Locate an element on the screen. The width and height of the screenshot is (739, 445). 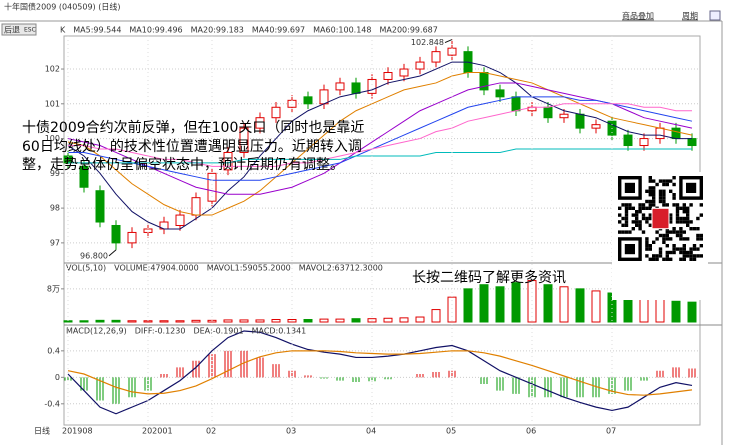
legend-entry: MA5:99.544 is located at coordinates (97, 30).